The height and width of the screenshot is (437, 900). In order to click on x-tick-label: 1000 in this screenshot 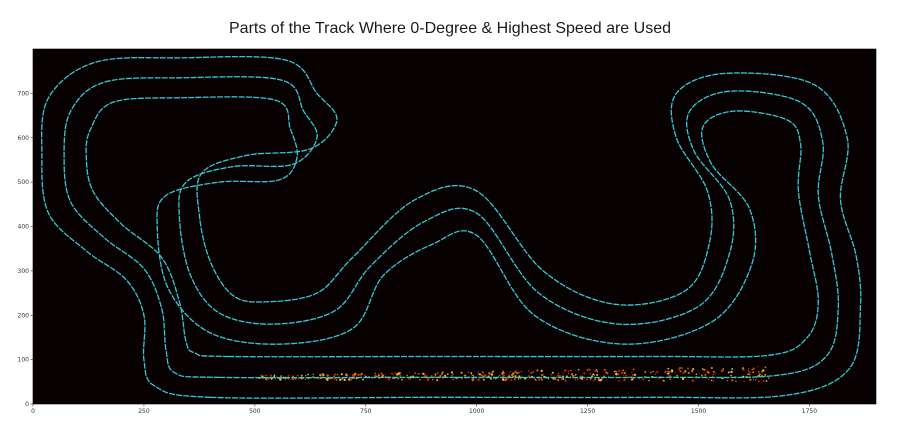, I will do `click(476, 411)`.